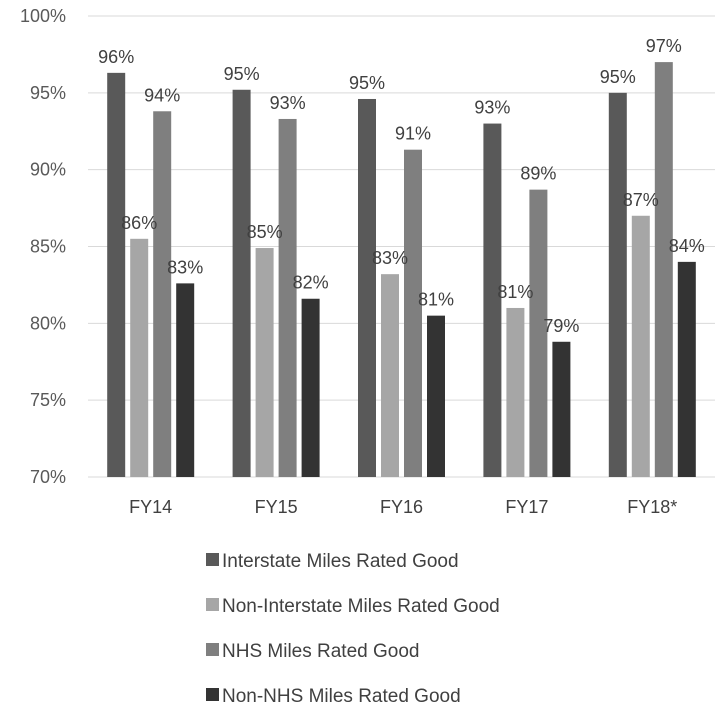  What do you see at coordinates (276, 507) in the screenshot?
I see `category-label: FY15` at bounding box center [276, 507].